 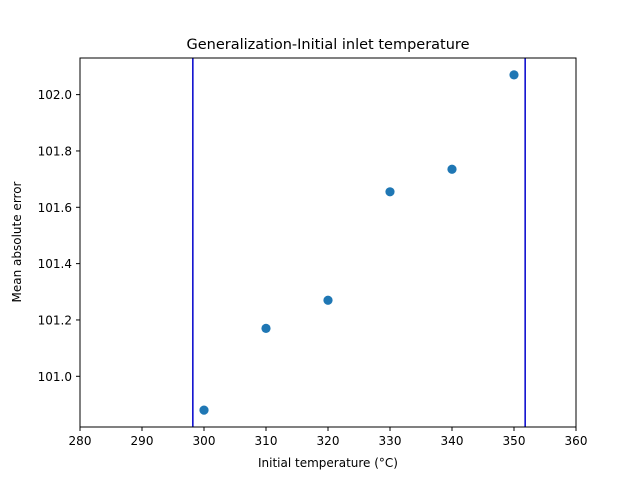 What do you see at coordinates (55, 208) in the screenshot?
I see `y-tick-label-3: 101.6` at bounding box center [55, 208].